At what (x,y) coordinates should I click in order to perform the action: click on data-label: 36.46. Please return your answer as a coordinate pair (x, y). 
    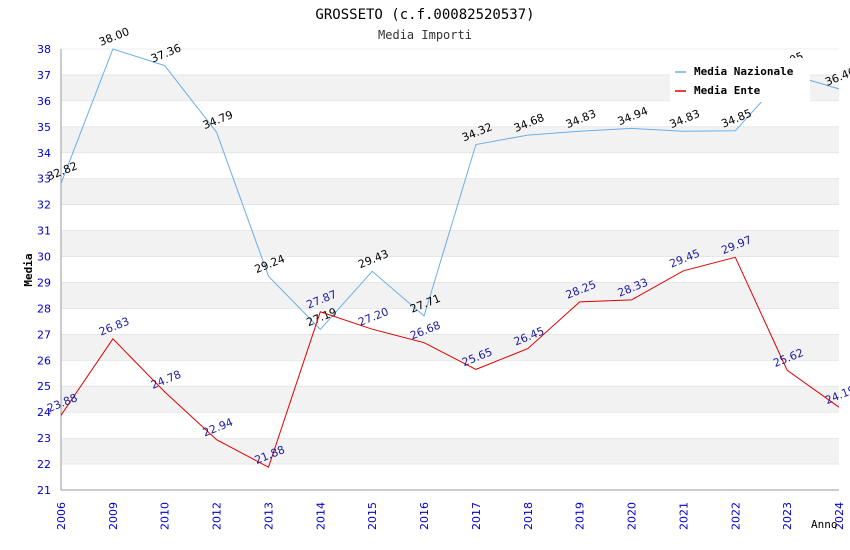
    Looking at the image, I should click on (836, 77).